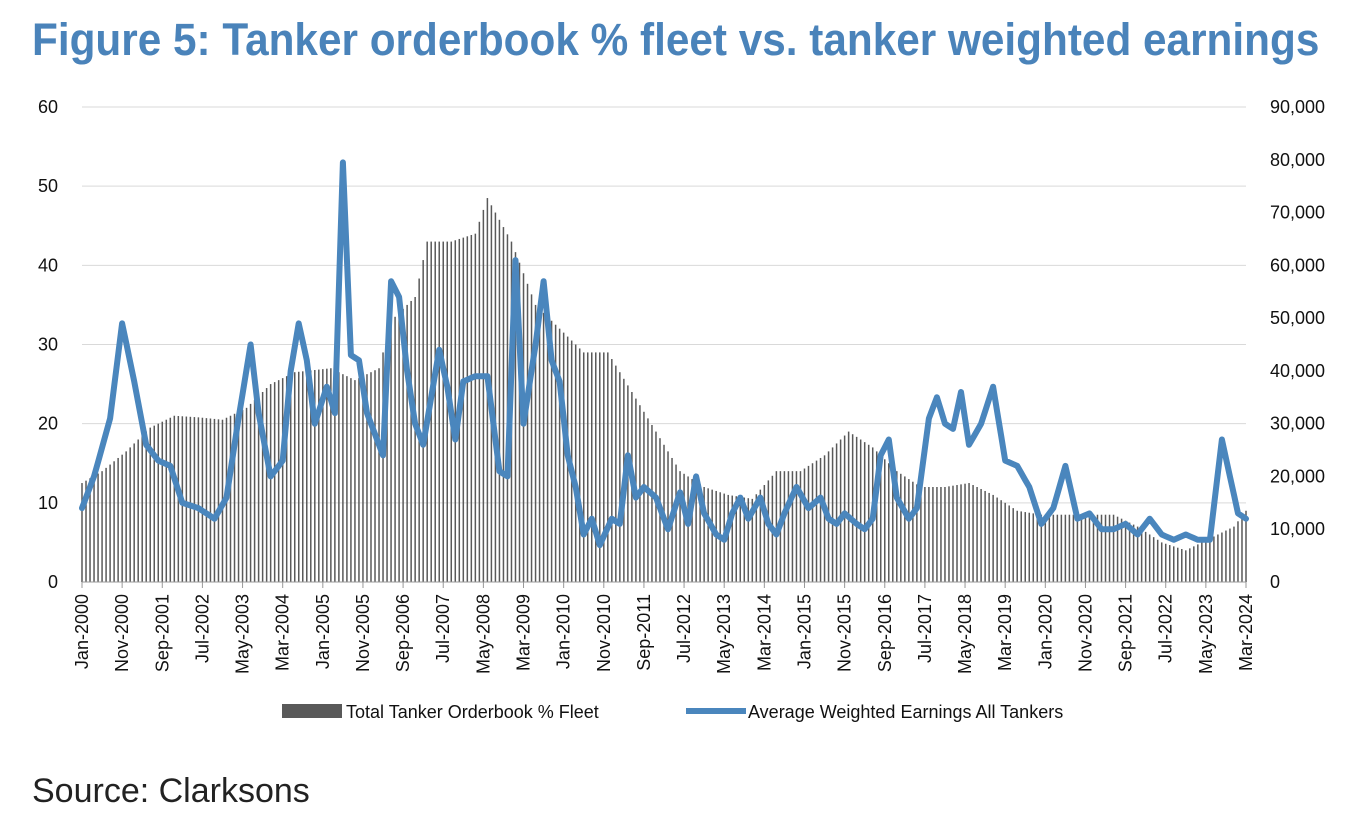 The image size is (1359, 828). What do you see at coordinates (1275, 582) in the screenshot?
I see `right-tick-label: 0` at bounding box center [1275, 582].